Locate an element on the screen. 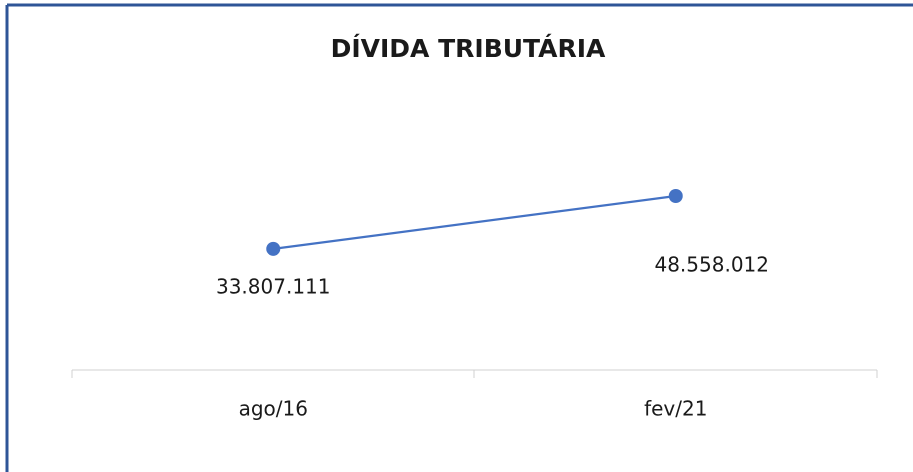 The image size is (913, 472). x-tick-label: ago/16 is located at coordinates (273, 409).